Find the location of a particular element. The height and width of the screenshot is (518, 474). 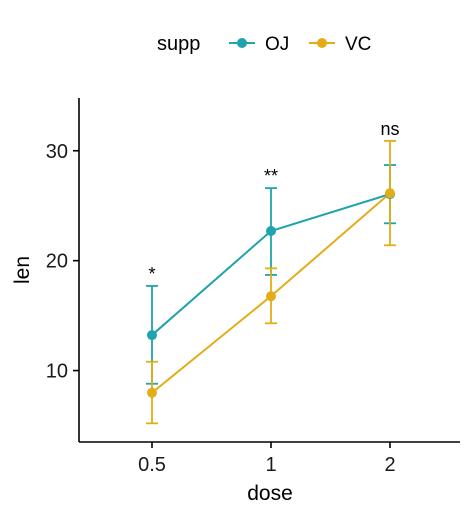

x-axis-ticks: 0.5 1 2 is located at coordinates (267, 459).